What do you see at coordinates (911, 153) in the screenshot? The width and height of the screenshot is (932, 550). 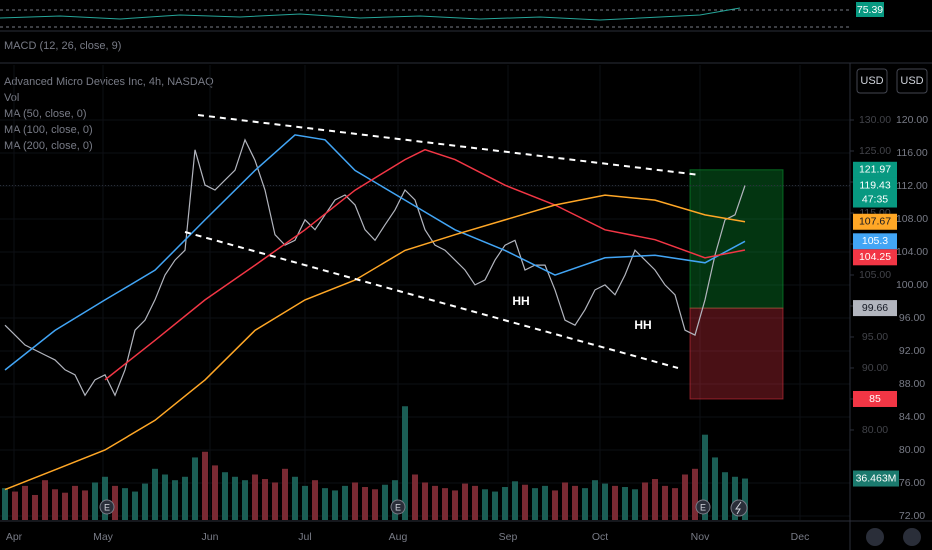 I see `y2-tick-label: 116.00` at bounding box center [911, 153].